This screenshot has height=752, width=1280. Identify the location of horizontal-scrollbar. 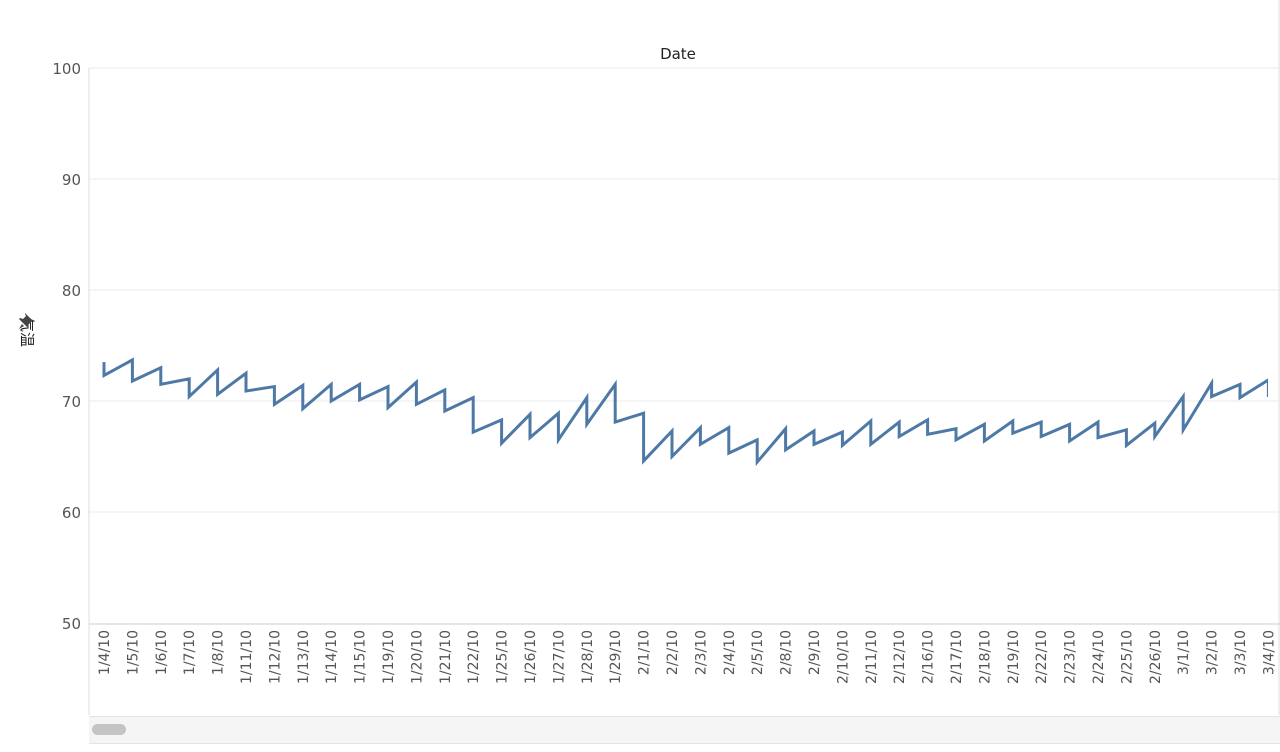
(684, 730).